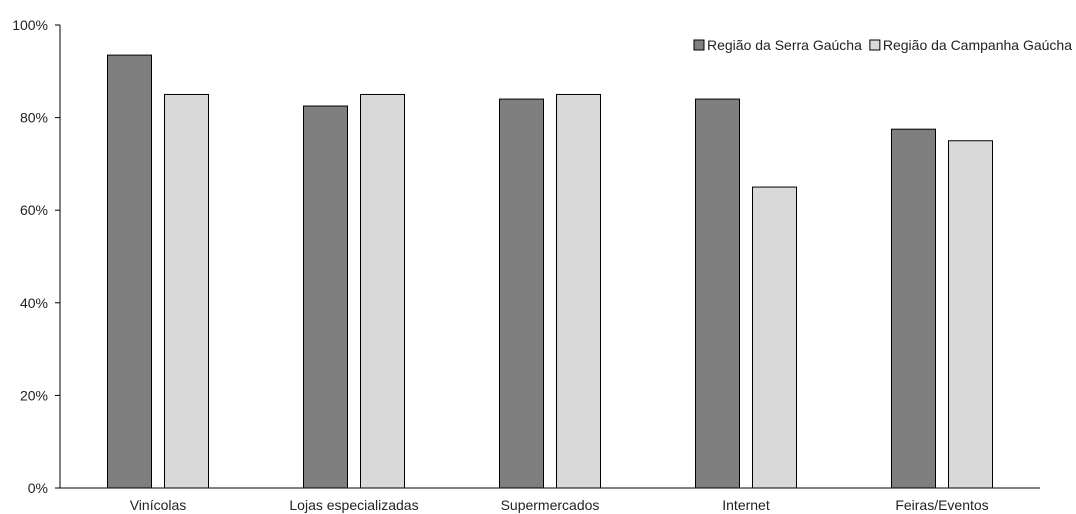 Image resolution: width=1076 pixels, height=514 pixels. What do you see at coordinates (30, 25) in the screenshot?
I see `y-tick-label: 100%` at bounding box center [30, 25].